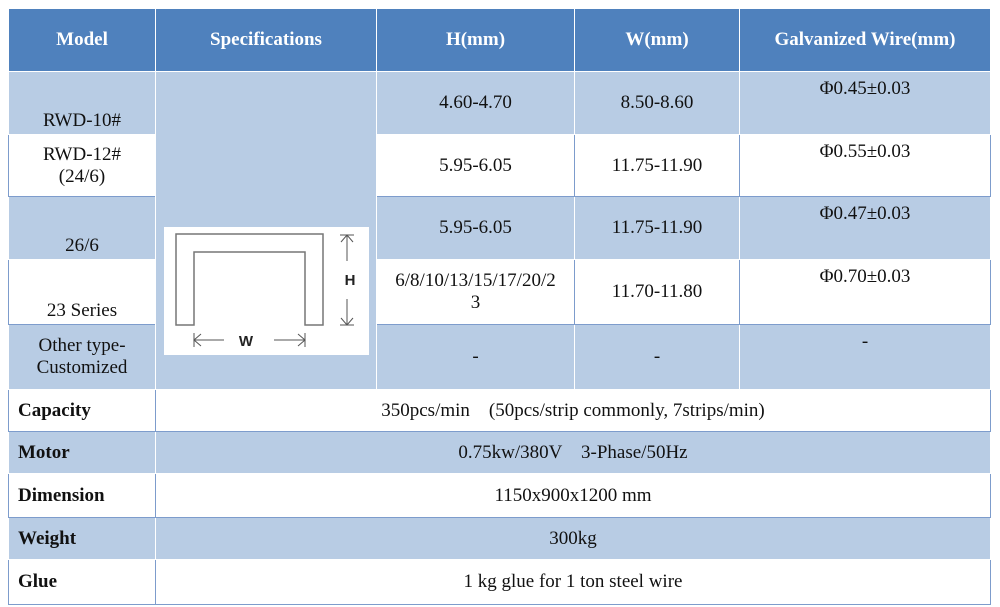 The width and height of the screenshot is (1000, 607). Describe the element at coordinates (865, 40) in the screenshot. I see `header-cell: Galvanized Wire(mm)` at that location.